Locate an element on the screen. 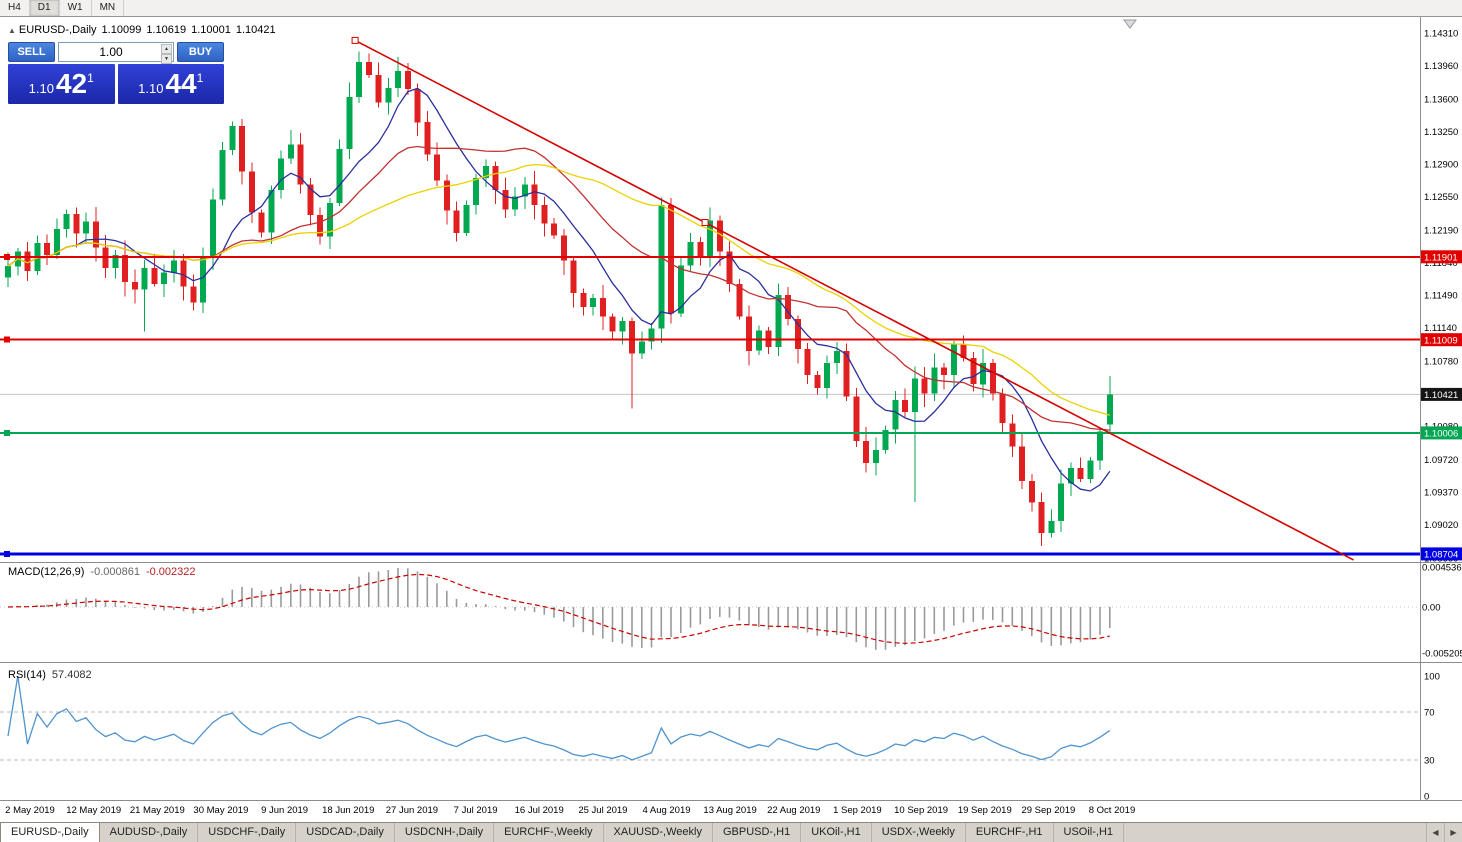 The image size is (1462, 842). timeframe-mn-button: MN is located at coordinates (108, 8).